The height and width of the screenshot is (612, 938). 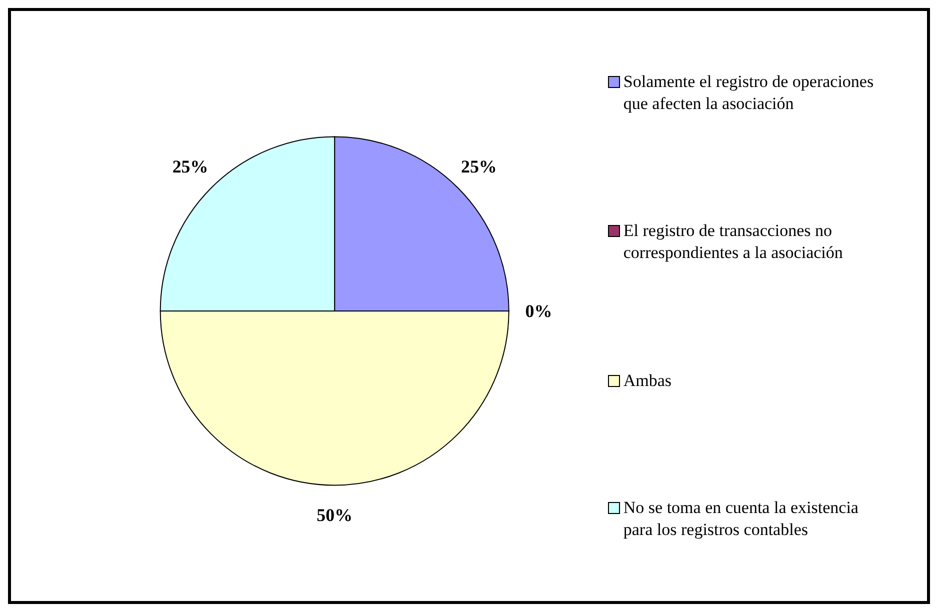 What do you see at coordinates (334, 515) in the screenshot?
I see `data-label: 50%` at bounding box center [334, 515].